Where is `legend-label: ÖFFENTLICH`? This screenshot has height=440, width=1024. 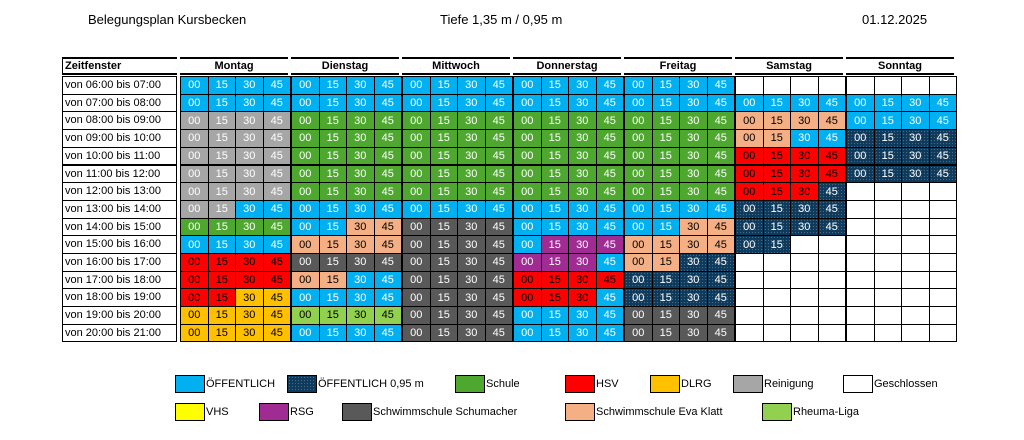
legend-label: ÖFFENTLICH is located at coordinates (241, 384).